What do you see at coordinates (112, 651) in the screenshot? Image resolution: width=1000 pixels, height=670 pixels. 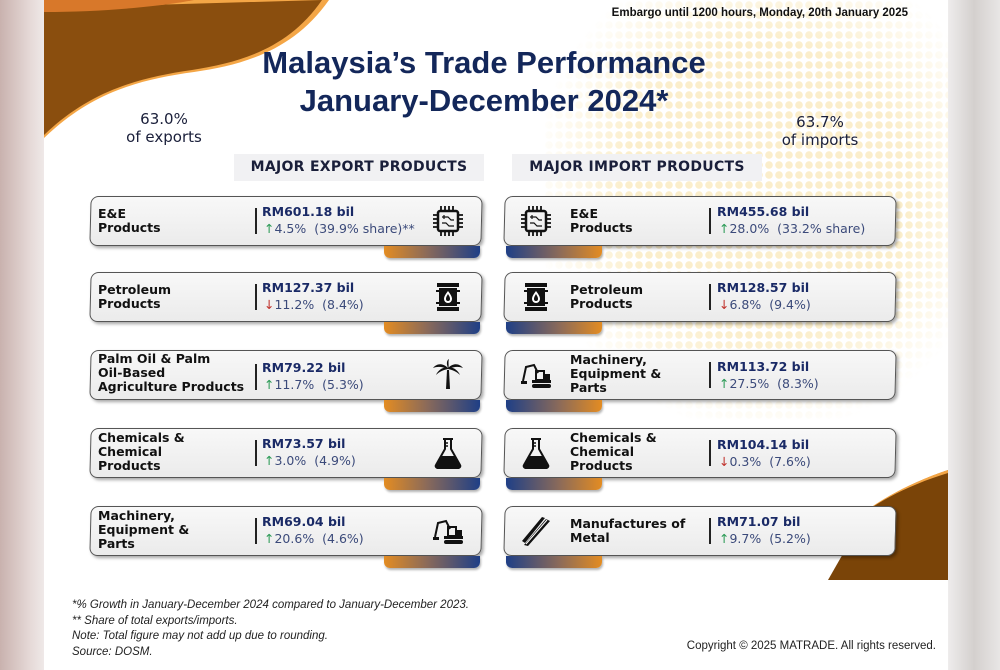 I see `footnote-source: Source: DOSM.` at bounding box center [112, 651].